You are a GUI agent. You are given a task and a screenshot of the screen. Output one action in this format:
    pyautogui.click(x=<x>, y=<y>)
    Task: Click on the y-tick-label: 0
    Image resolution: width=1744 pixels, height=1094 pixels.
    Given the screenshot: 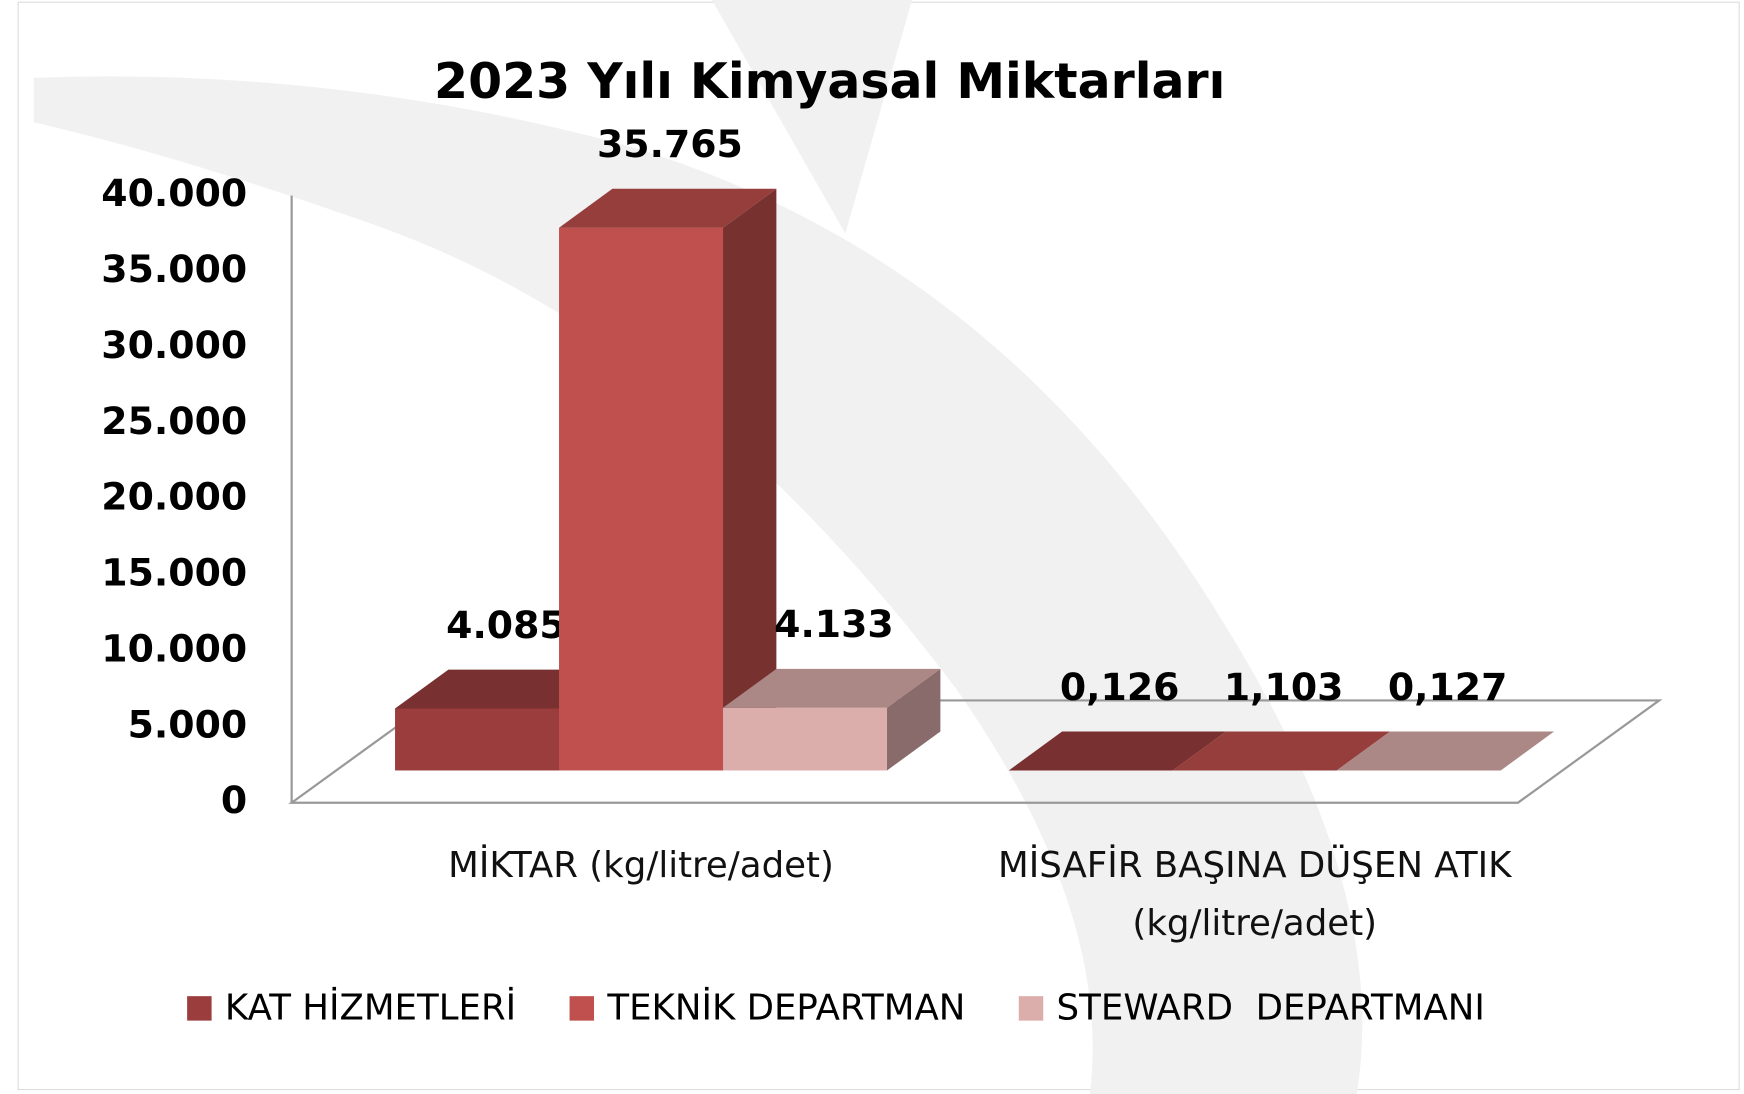 What is the action you would take?
    pyautogui.click(x=234, y=800)
    